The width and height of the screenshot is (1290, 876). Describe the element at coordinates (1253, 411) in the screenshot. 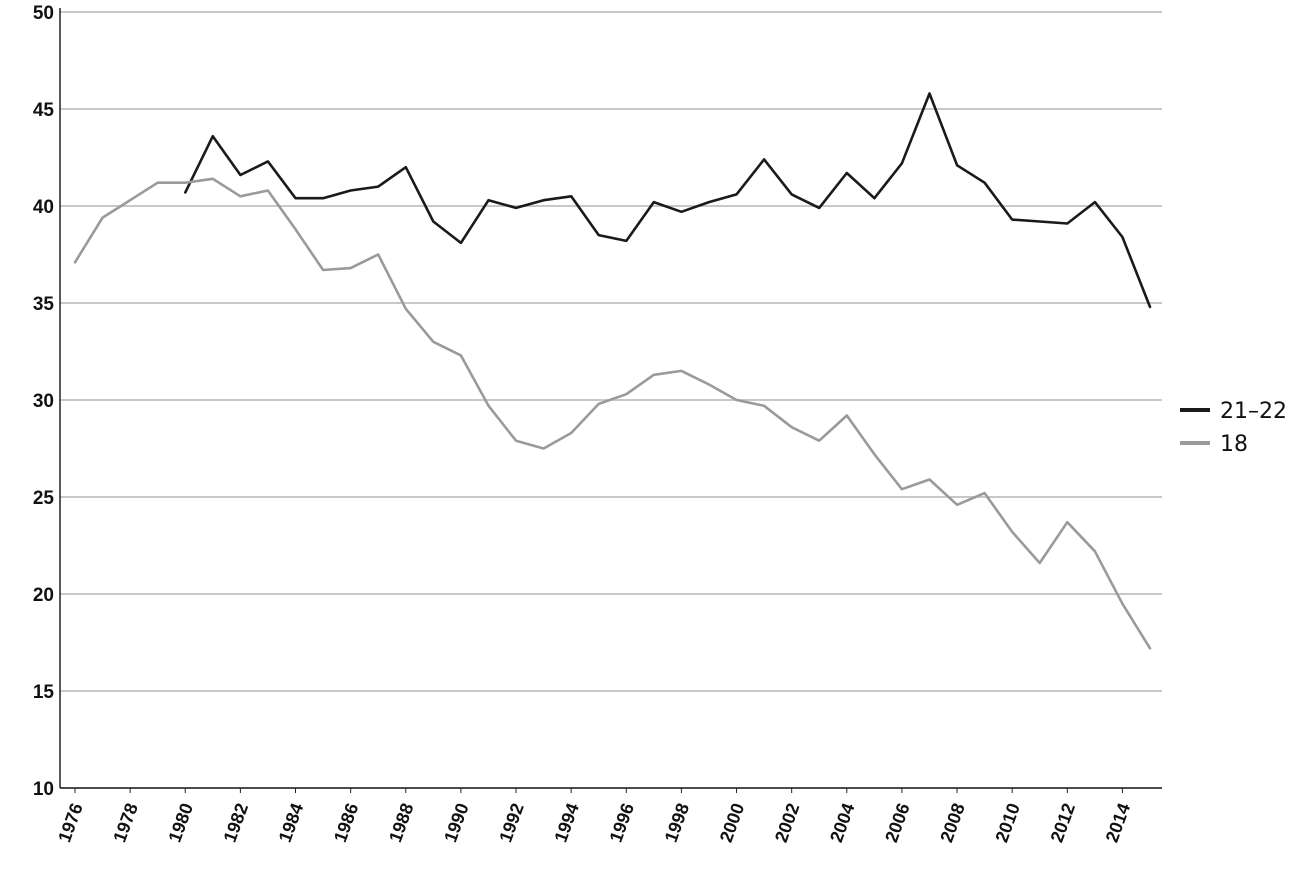

I see `legend-label: 21–22` at that location.